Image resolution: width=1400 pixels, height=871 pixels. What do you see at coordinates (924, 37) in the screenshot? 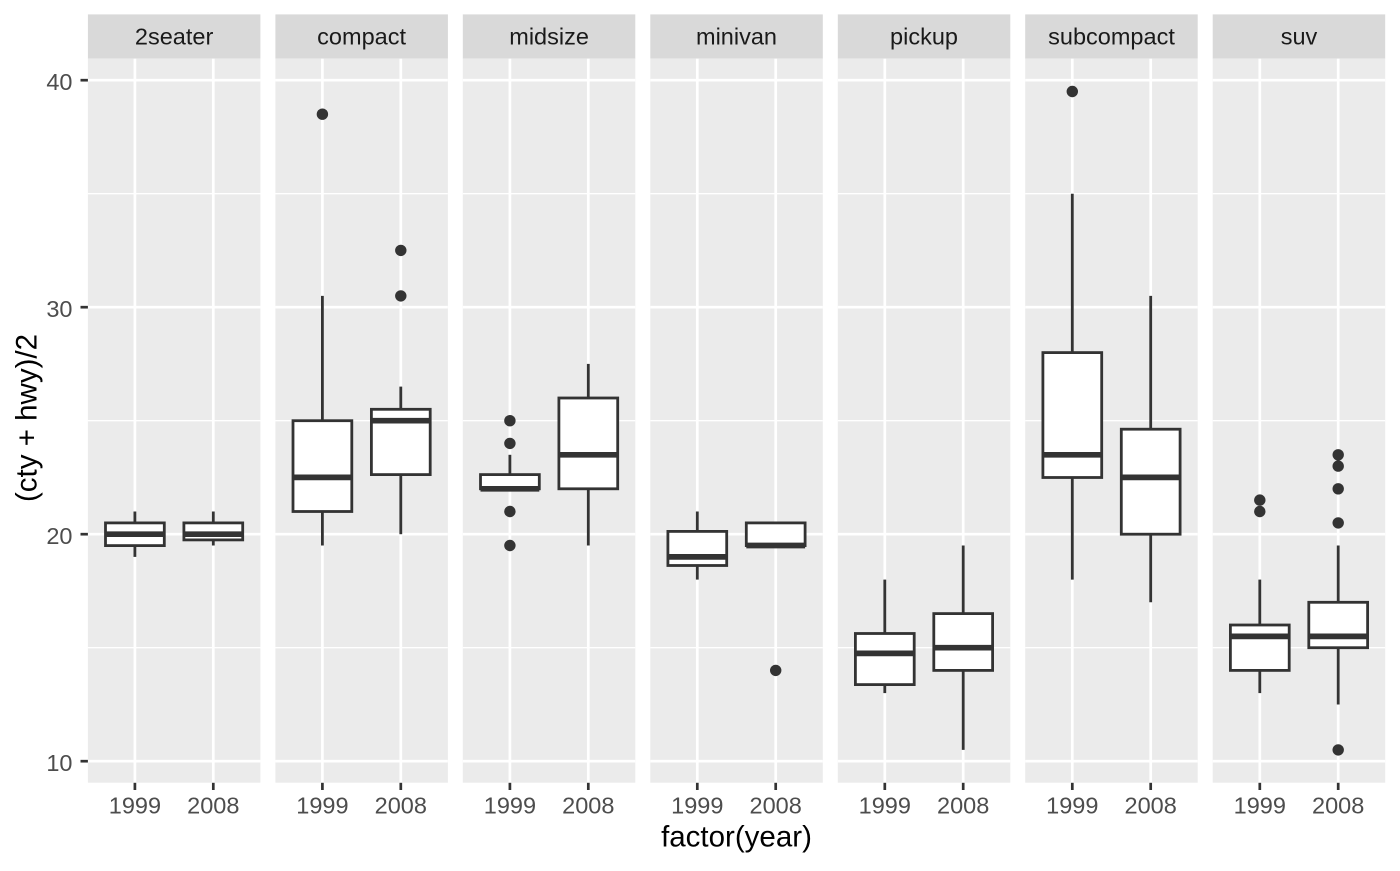
I see `svg-text: pickup` at bounding box center [924, 37].